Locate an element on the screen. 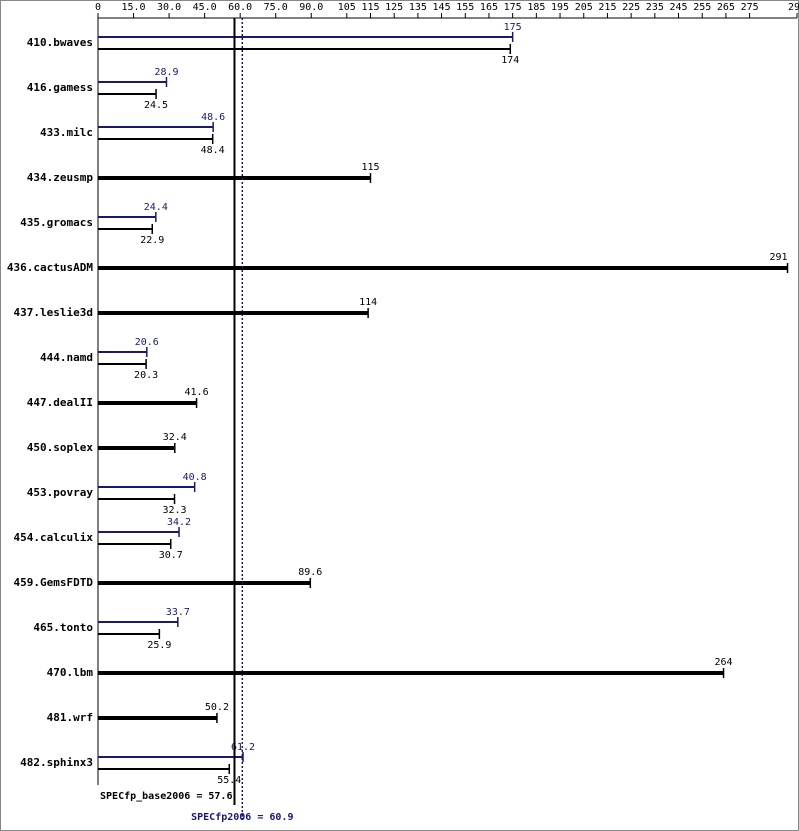 The height and width of the screenshot is (831, 799). value-label: 264 is located at coordinates (724, 662).